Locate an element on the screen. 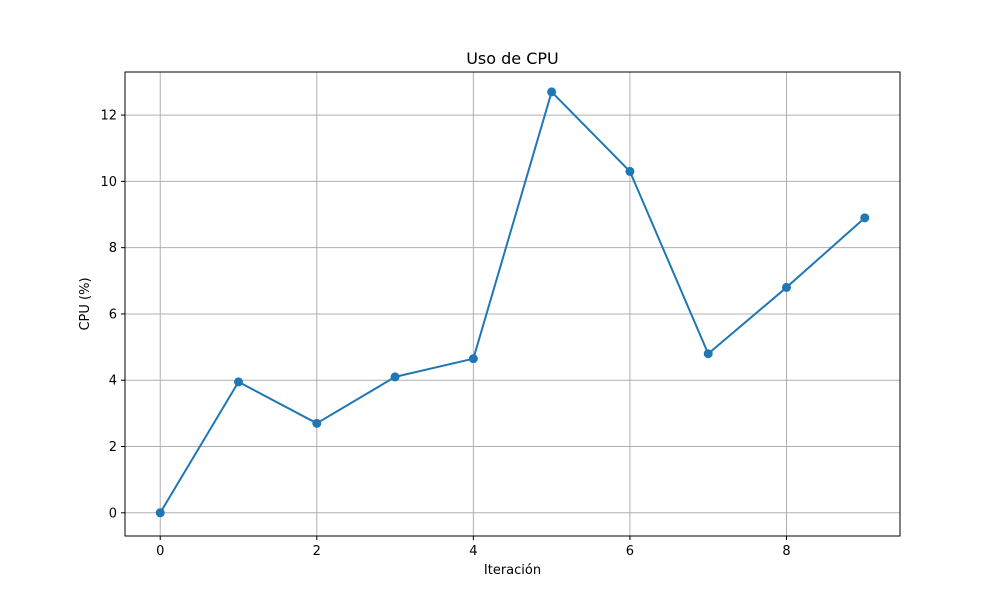  y-tick-label: 0 is located at coordinates (113, 513).